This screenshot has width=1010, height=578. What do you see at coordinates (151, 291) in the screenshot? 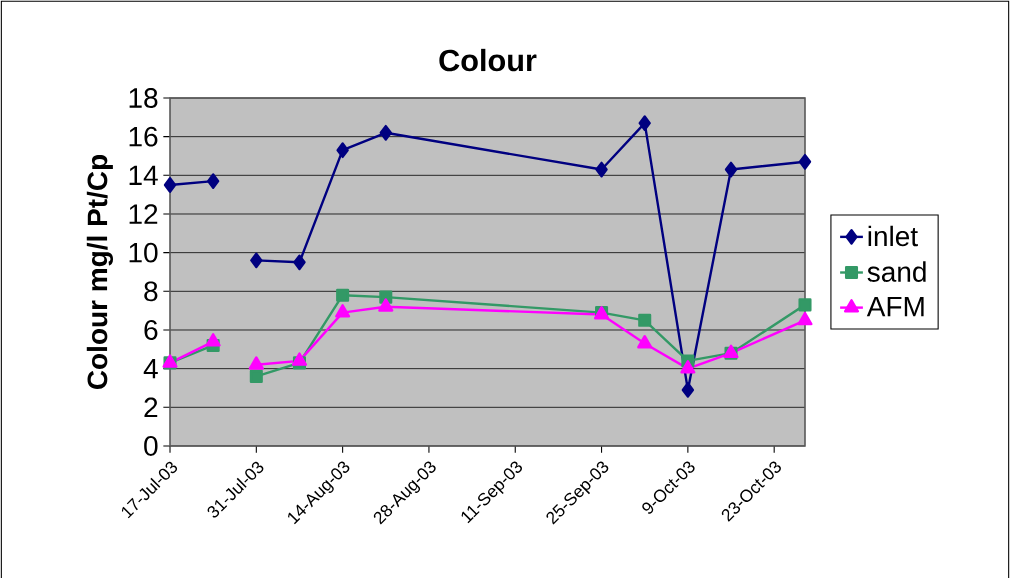
I see `y-tick-label: 8` at bounding box center [151, 291].